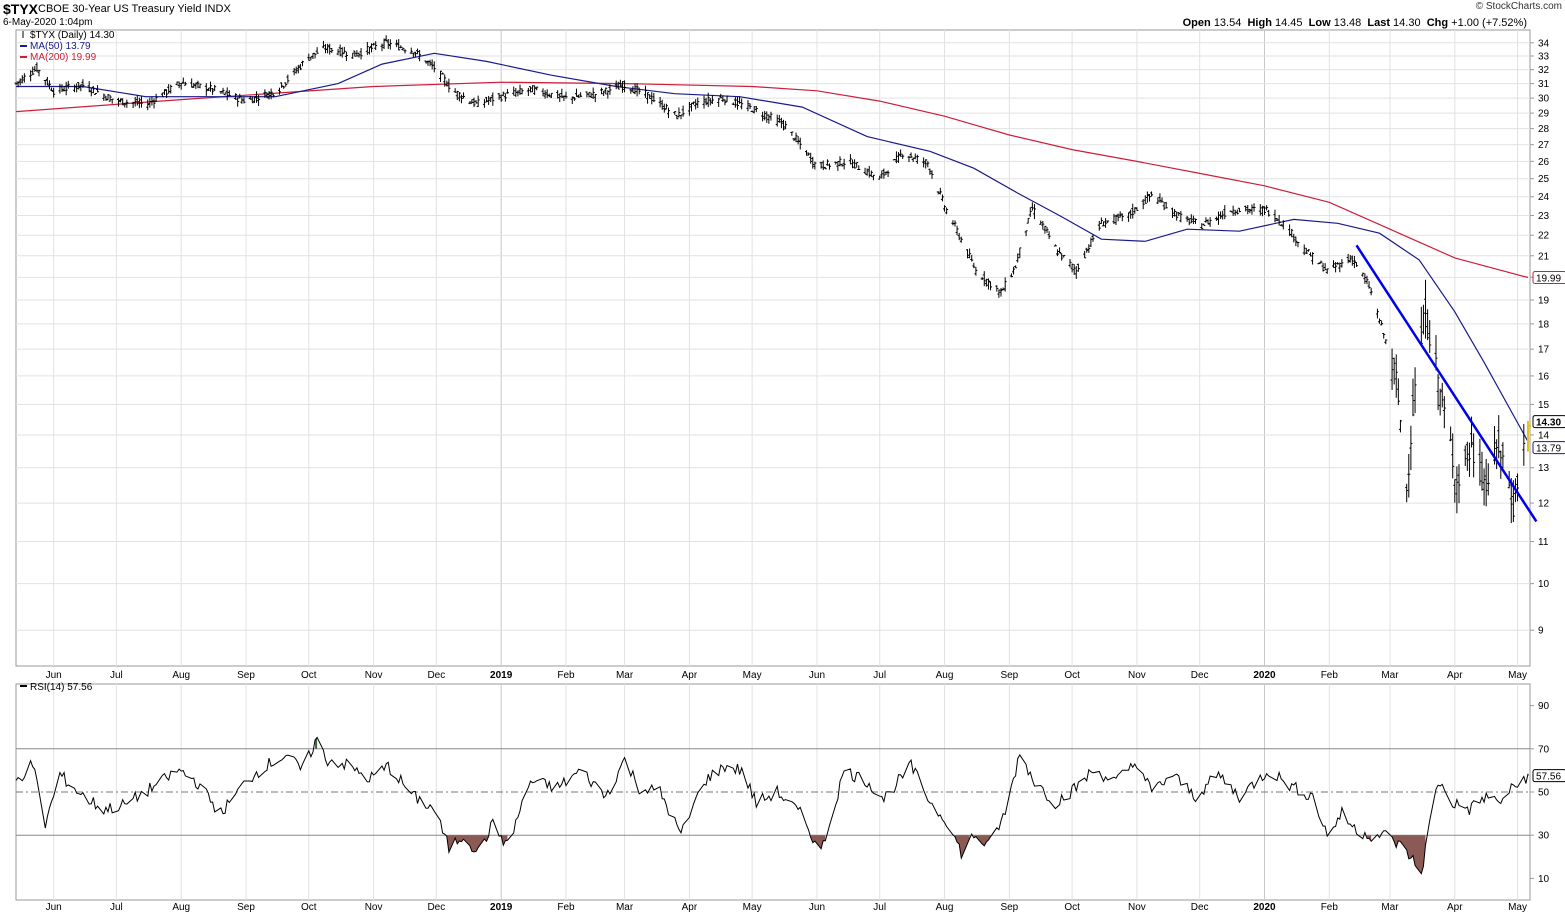 This screenshot has width=1565, height=919. I want to click on last-label: Last, so click(1378, 23).